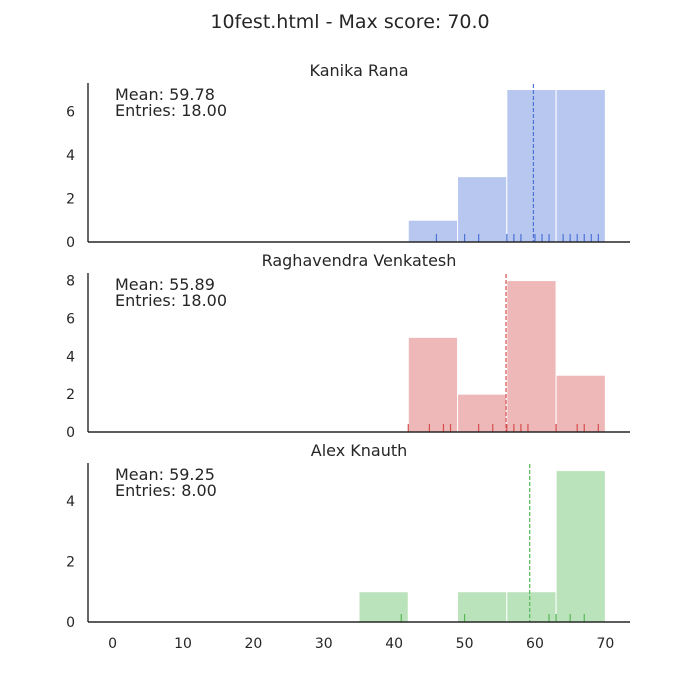 The height and width of the screenshot is (700, 700). Describe the element at coordinates (112, 644) in the screenshot. I see `x-tick-label: 0` at that location.